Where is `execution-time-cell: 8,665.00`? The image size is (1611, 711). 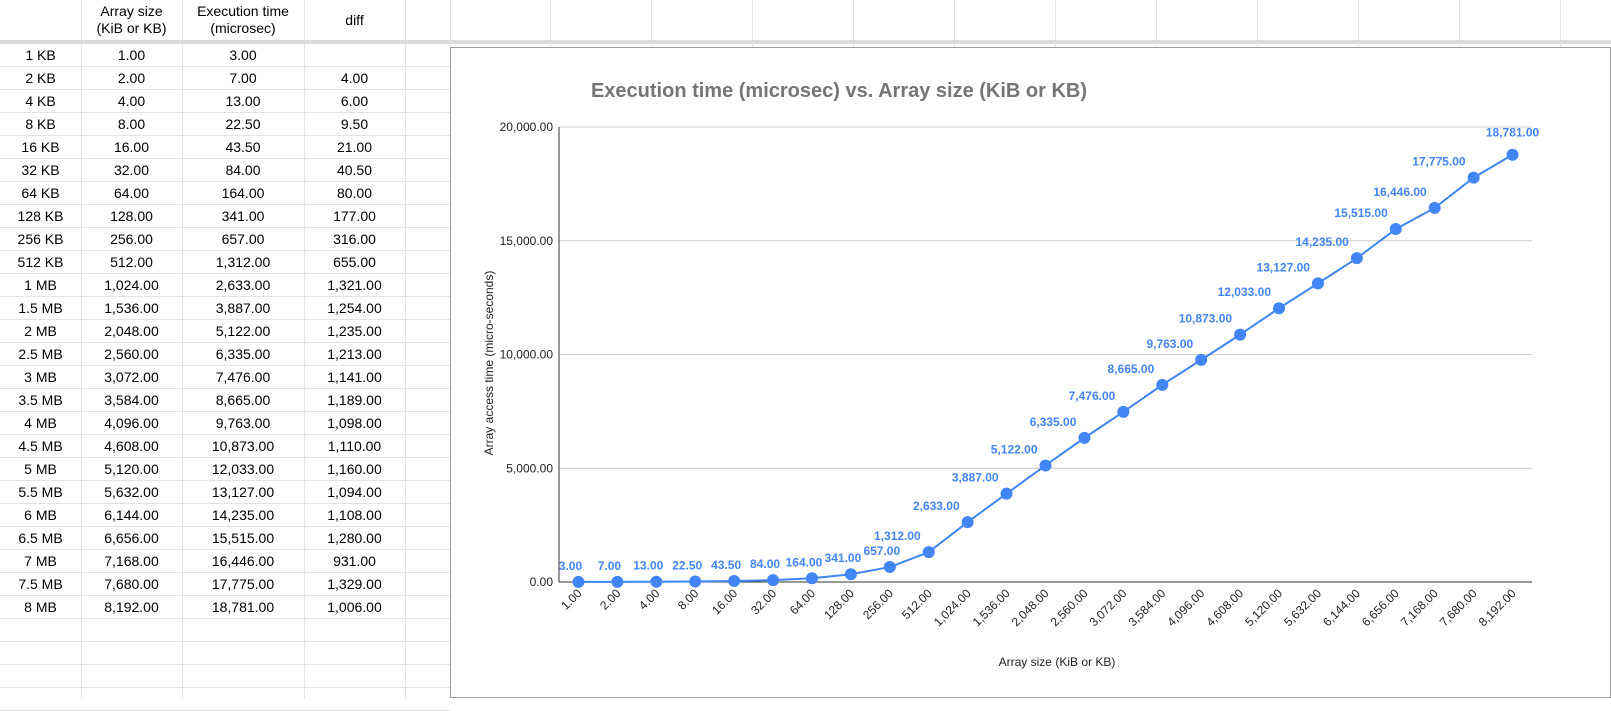 execution-time-cell: 8,665.00 is located at coordinates (243, 400).